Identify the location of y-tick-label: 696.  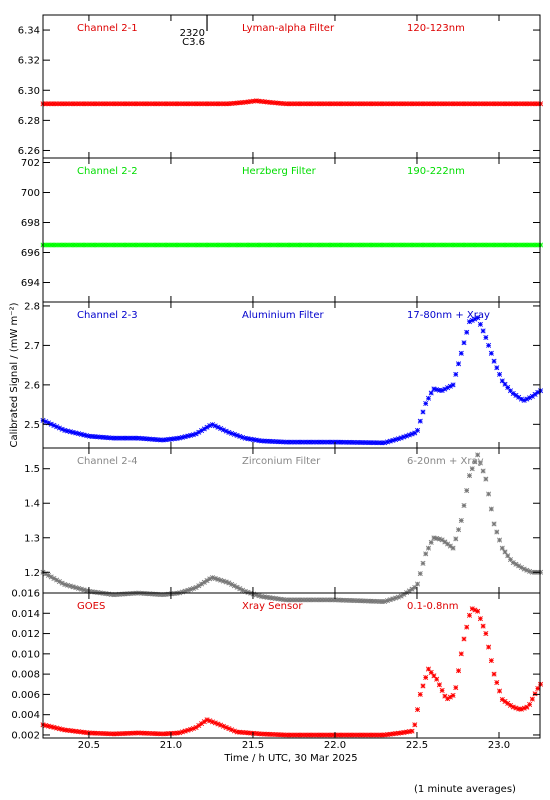
(30, 253).